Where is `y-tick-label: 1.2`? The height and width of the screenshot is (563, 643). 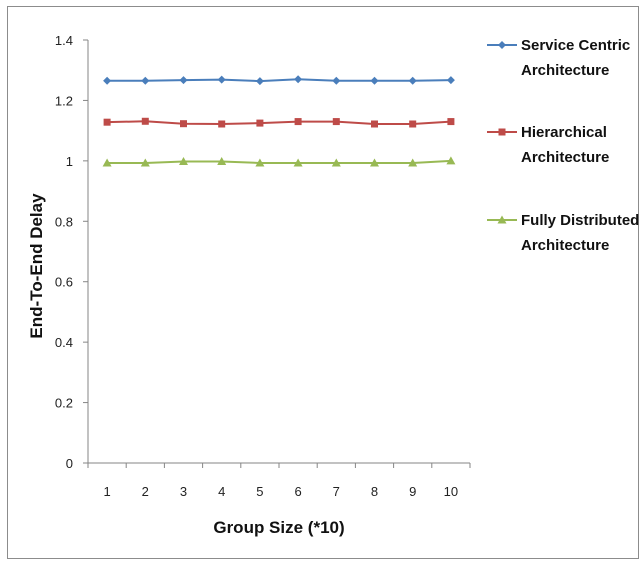 y-tick-label: 1.2 is located at coordinates (64, 100).